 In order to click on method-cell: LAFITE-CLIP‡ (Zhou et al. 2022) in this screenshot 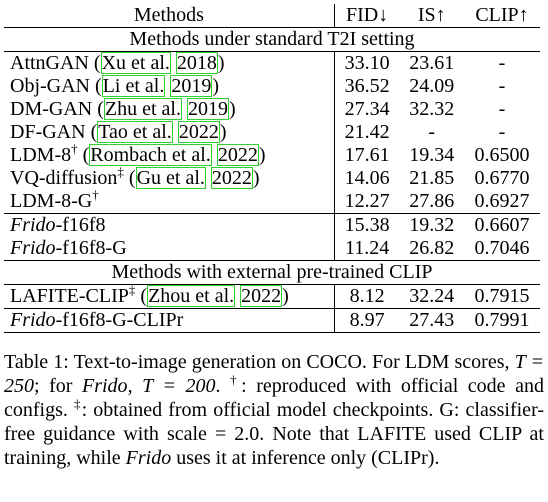, I will do `click(169, 295)`.